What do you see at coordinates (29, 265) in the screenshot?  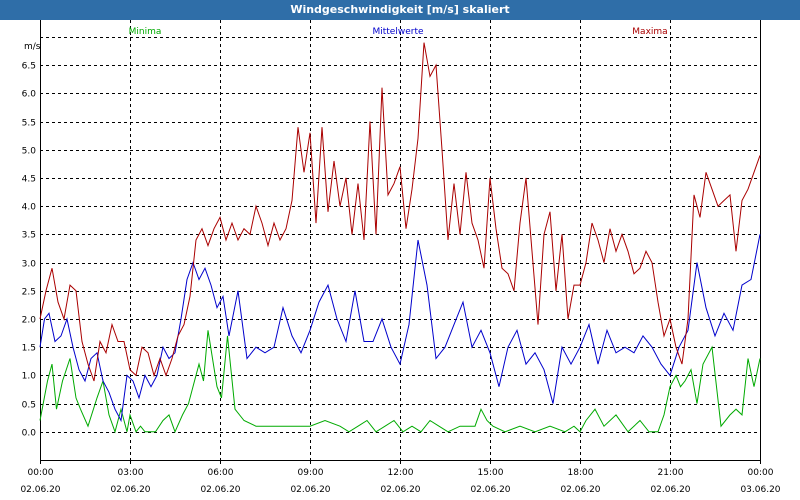 I see `y-tick-label: 3.0` at bounding box center [29, 265].